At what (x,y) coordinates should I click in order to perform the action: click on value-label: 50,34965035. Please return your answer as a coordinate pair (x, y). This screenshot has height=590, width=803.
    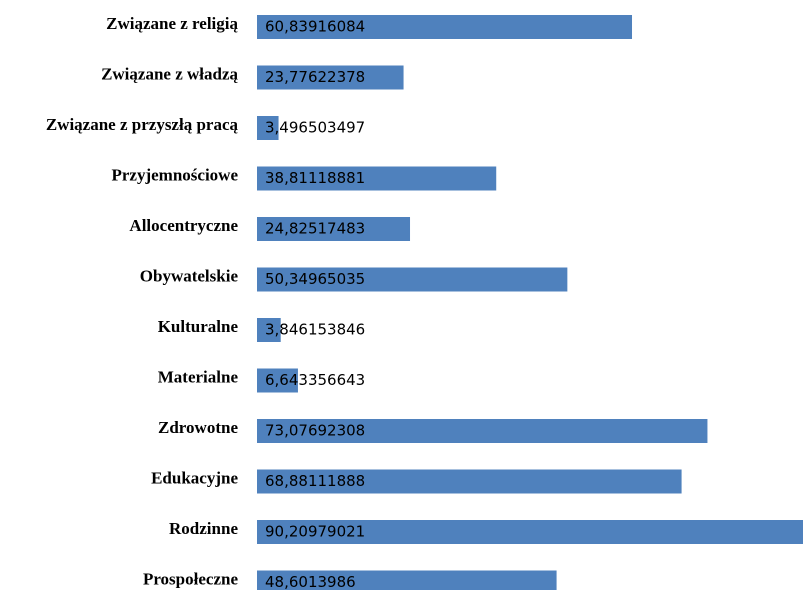
    Looking at the image, I should click on (315, 279).